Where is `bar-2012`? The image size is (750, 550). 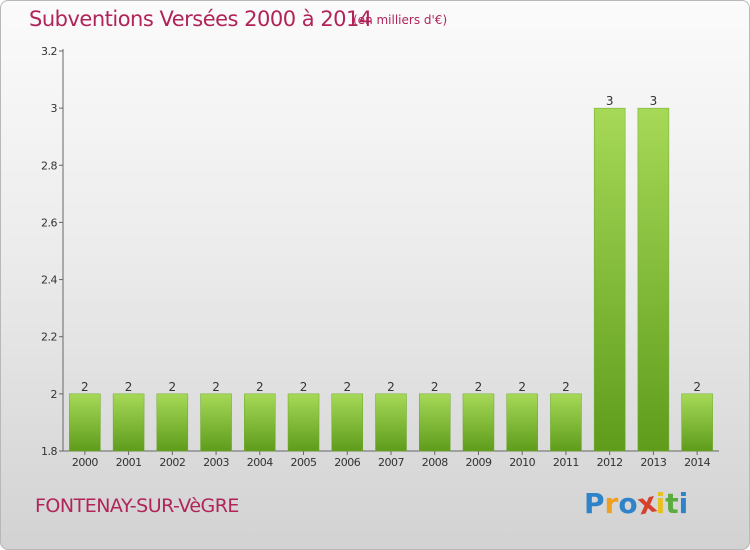 bar-2012 is located at coordinates (609, 279).